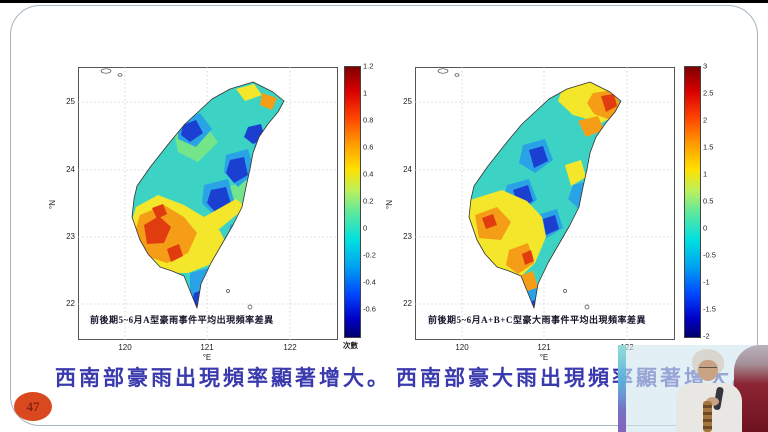 Image resolution: width=768 pixels, height=432 pixels. What do you see at coordinates (693, 388) in the screenshot?
I see `webcam-overlay` at bounding box center [693, 388].